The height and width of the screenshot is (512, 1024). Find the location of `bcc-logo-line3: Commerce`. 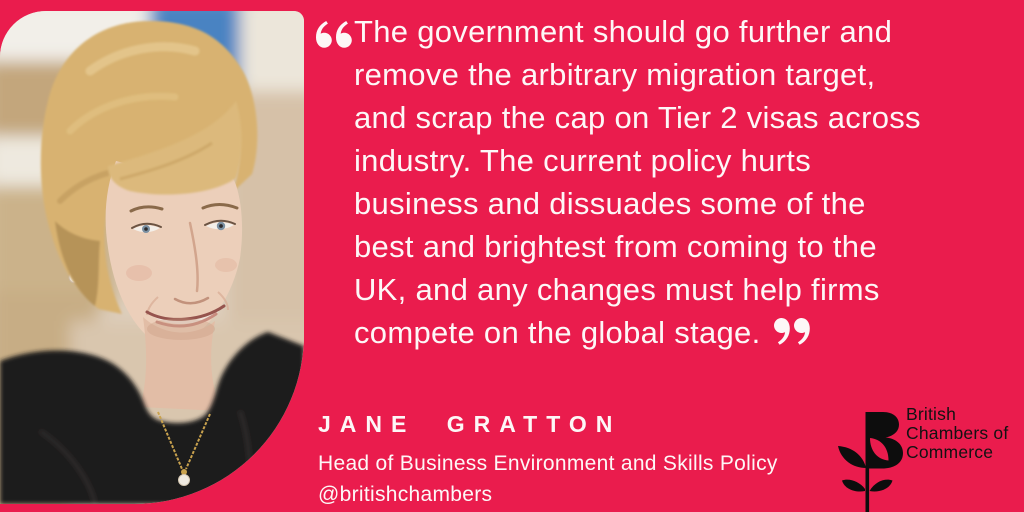

bcc-logo-line3: Commerce is located at coordinates (950, 452).